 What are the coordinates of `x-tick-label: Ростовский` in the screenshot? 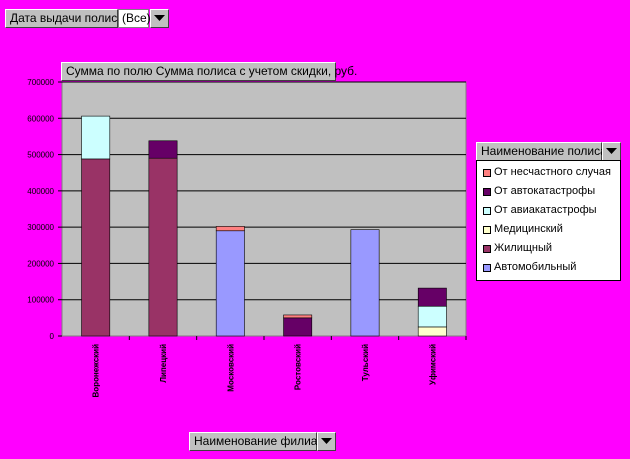 It's located at (298, 367).